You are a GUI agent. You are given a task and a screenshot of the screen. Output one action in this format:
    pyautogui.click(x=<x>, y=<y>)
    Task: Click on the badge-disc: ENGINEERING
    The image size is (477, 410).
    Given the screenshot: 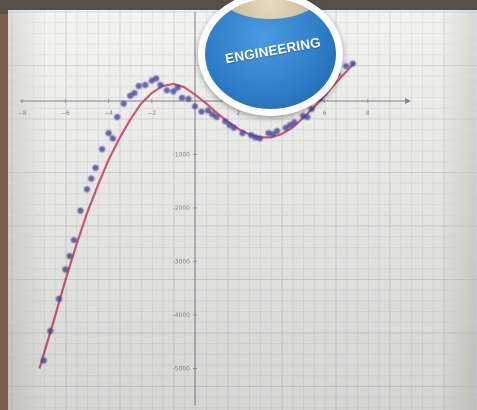 What is the action you would take?
    pyautogui.click(x=270, y=54)
    